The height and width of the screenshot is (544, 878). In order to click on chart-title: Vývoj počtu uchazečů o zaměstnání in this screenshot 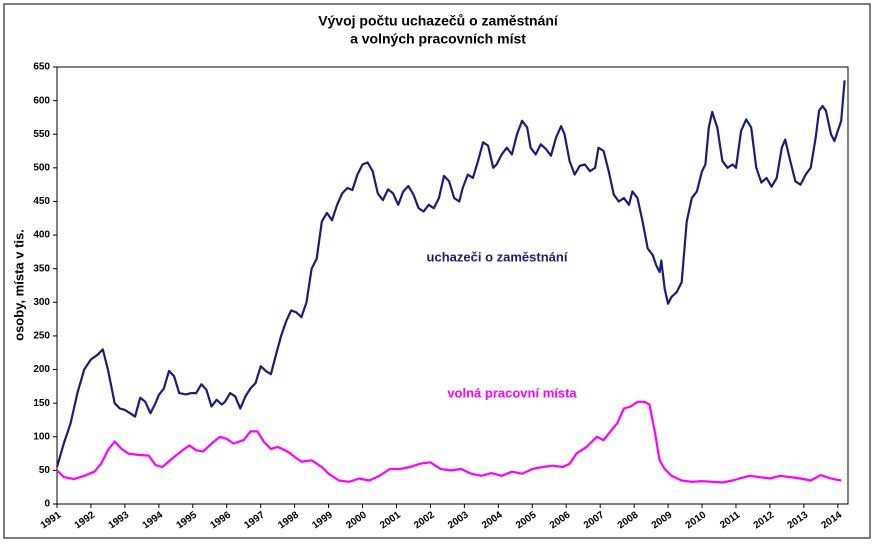, I will do `click(438, 21)`.